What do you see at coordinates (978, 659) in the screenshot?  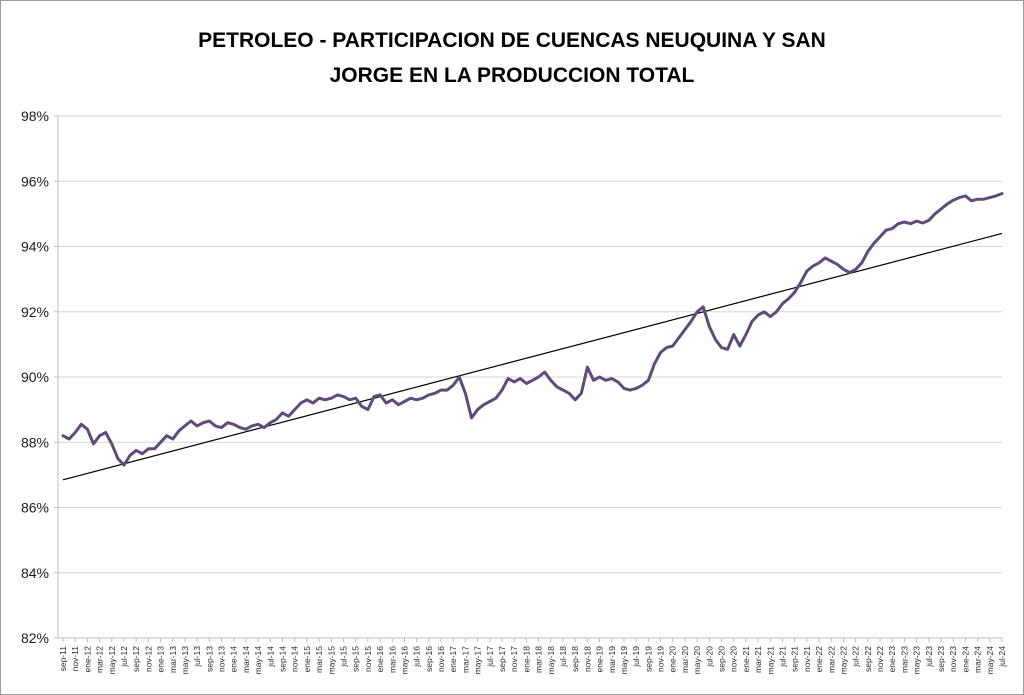 I see `x-axis-label: mar-24` at bounding box center [978, 659].